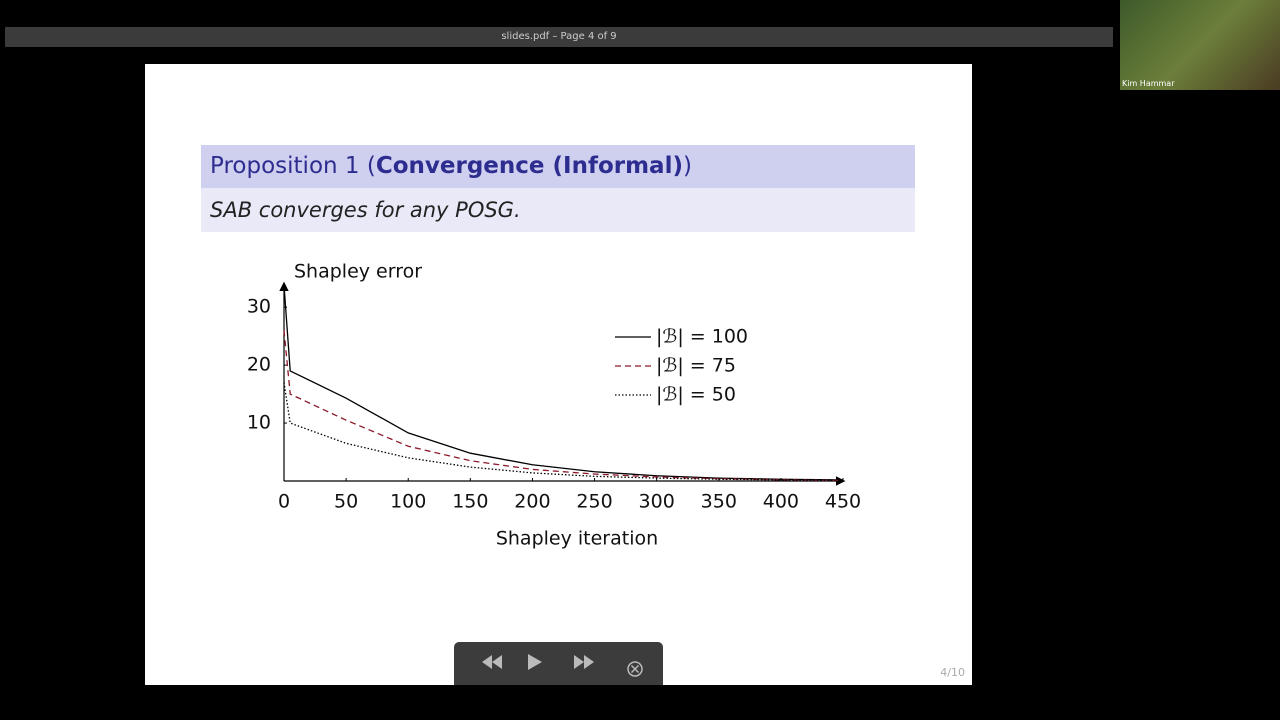 The height and width of the screenshot is (720, 1280). I want to click on legend-label: |ℬ| = 100, so click(702, 337).